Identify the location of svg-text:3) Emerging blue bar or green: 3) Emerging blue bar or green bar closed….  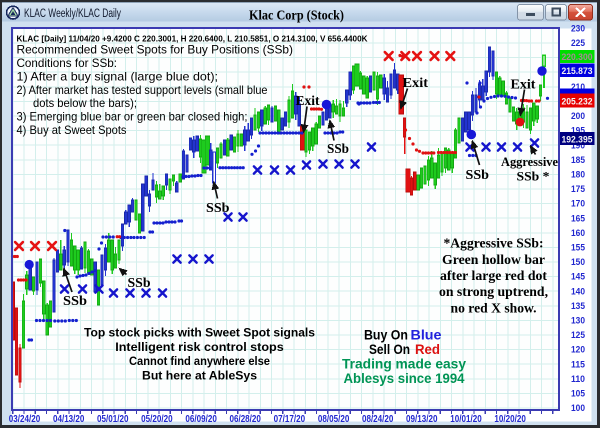
(132, 117).